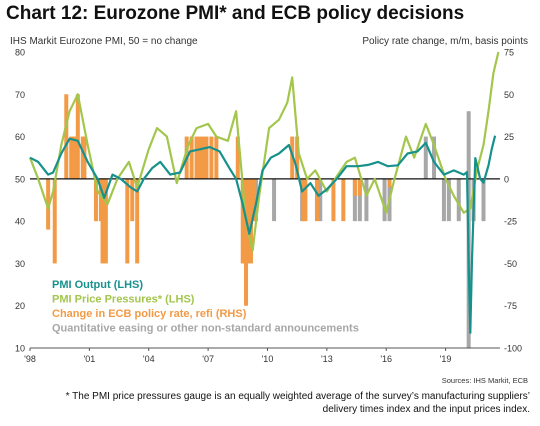 This screenshot has width=540, height=426. What do you see at coordinates (149, 359) in the screenshot?
I see `x-tick-label: '04` at bounding box center [149, 359].